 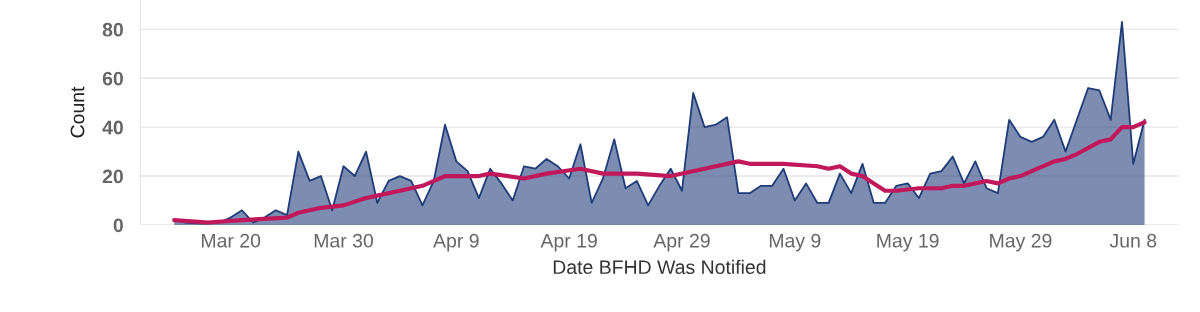 What do you see at coordinates (1133, 240) in the screenshot?
I see `x-tick-label: Jun 8` at bounding box center [1133, 240].